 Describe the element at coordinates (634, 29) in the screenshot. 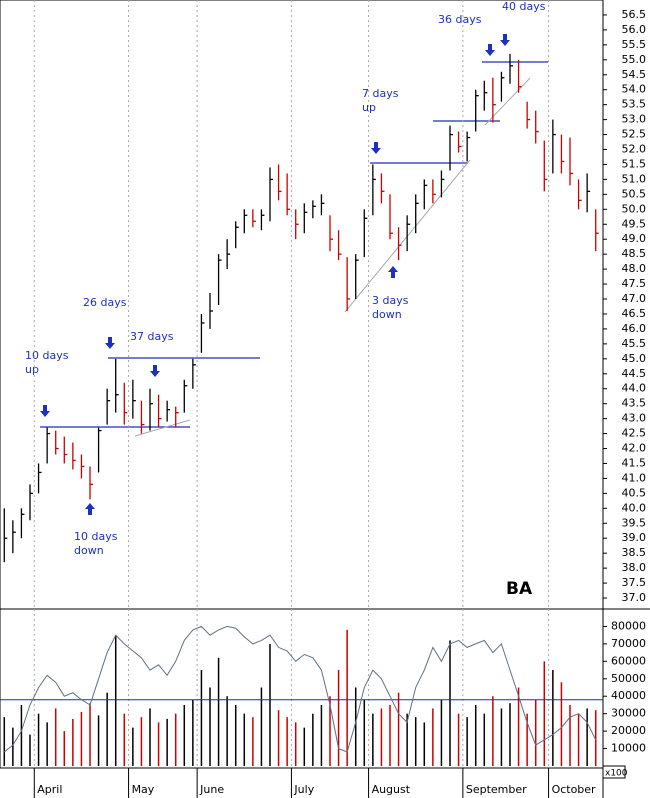

I see `y-tick-label: 56.0` at that location.